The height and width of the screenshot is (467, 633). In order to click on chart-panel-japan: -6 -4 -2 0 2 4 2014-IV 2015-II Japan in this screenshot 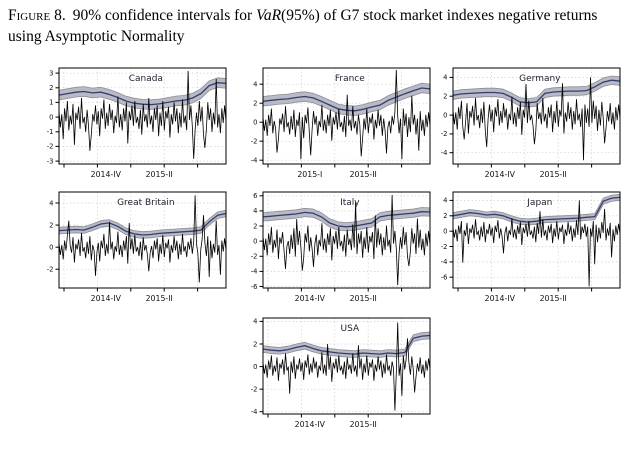, I will do `click(526, 247)`.